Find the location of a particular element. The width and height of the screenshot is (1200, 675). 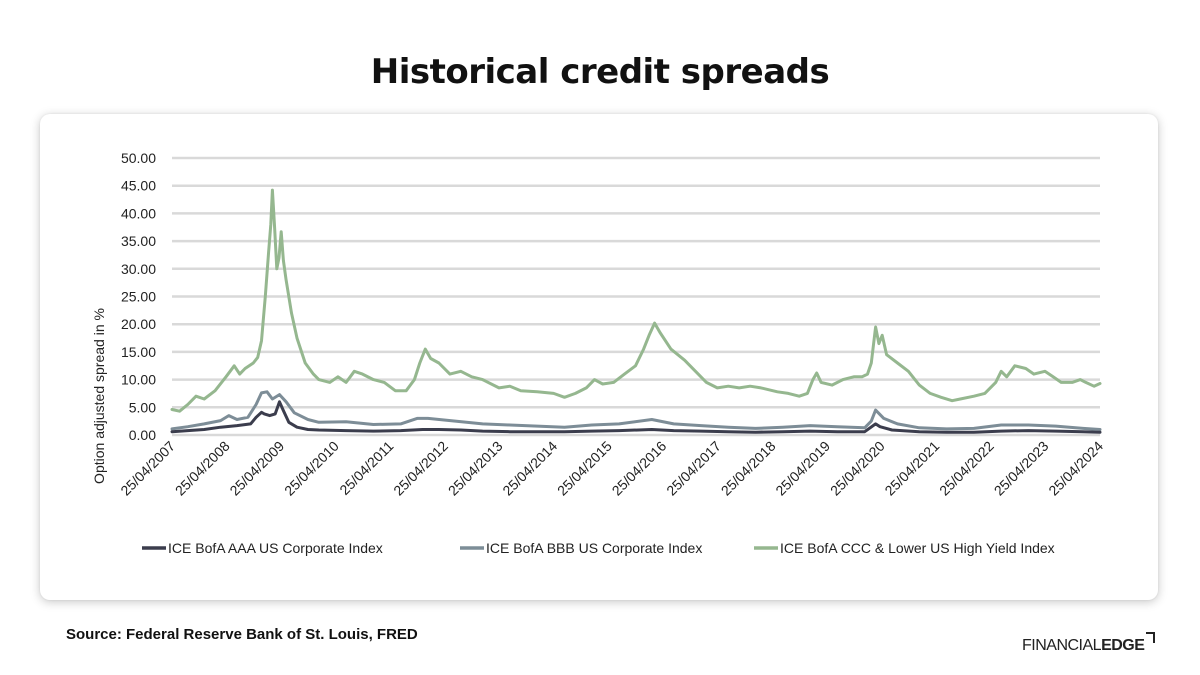

x-tick-label: 25/04/2024 is located at coordinates (1075, 468).